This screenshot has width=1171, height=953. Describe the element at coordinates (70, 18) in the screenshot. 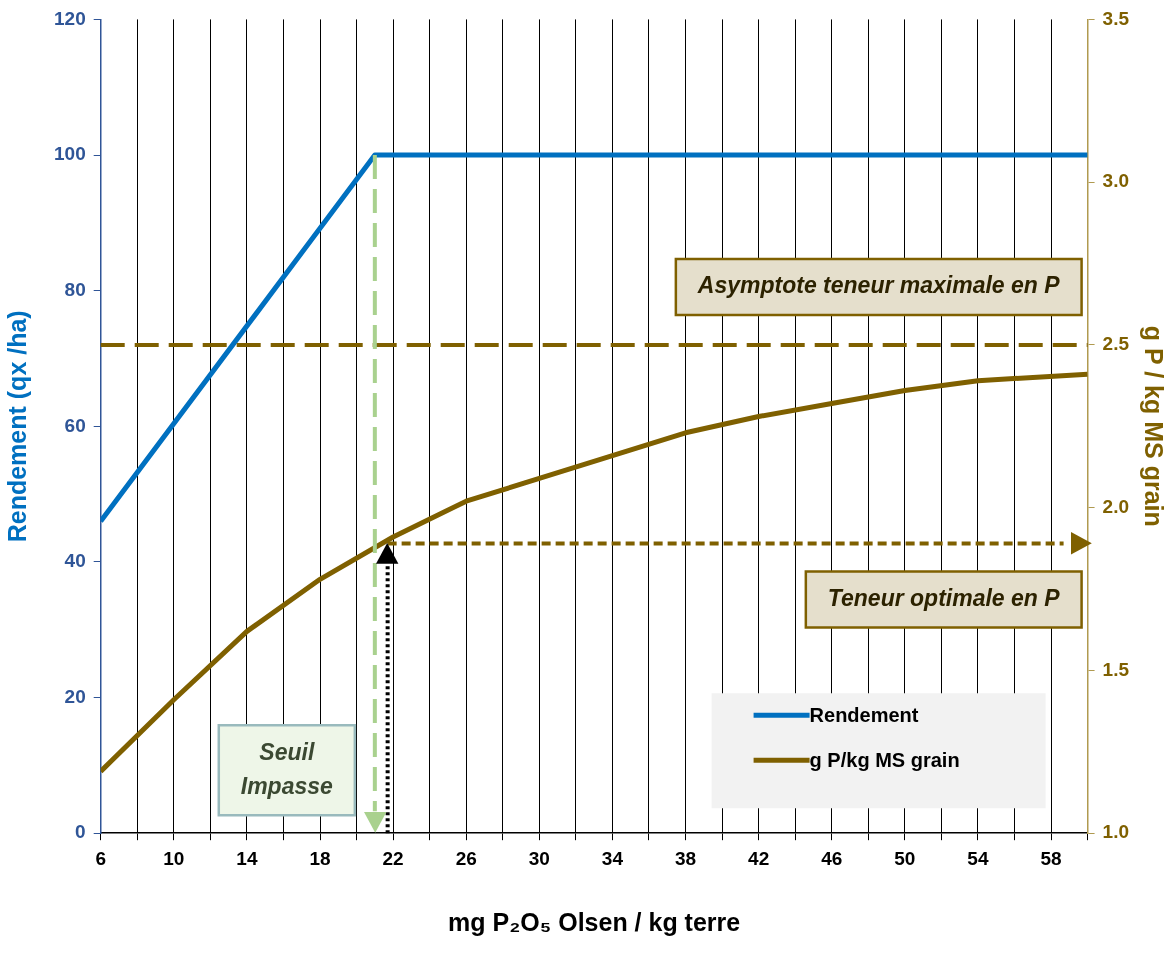

I see `y-tick-label: 120` at that location.